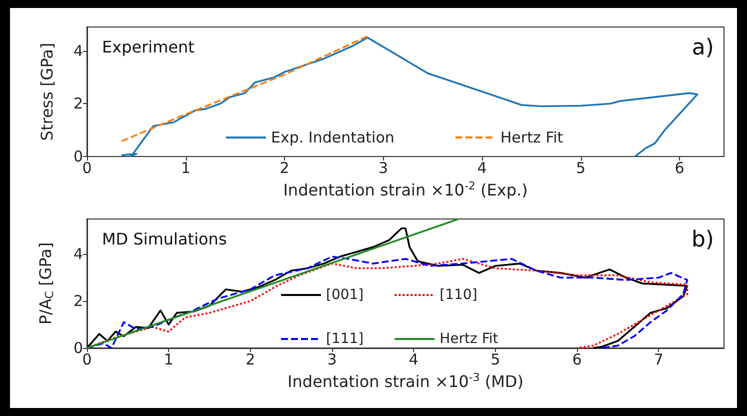  Describe the element at coordinates (332, 137) in the screenshot. I see `legend-label: Exp. Indentation` at that location.